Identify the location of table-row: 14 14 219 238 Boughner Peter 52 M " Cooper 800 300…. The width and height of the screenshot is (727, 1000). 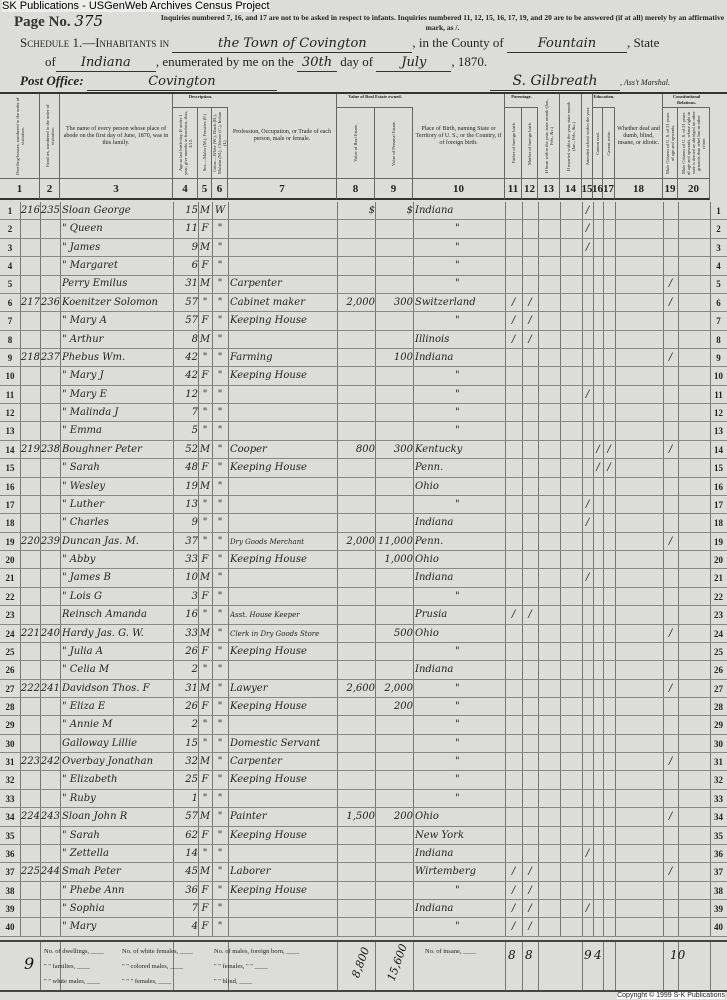
(363, 450).